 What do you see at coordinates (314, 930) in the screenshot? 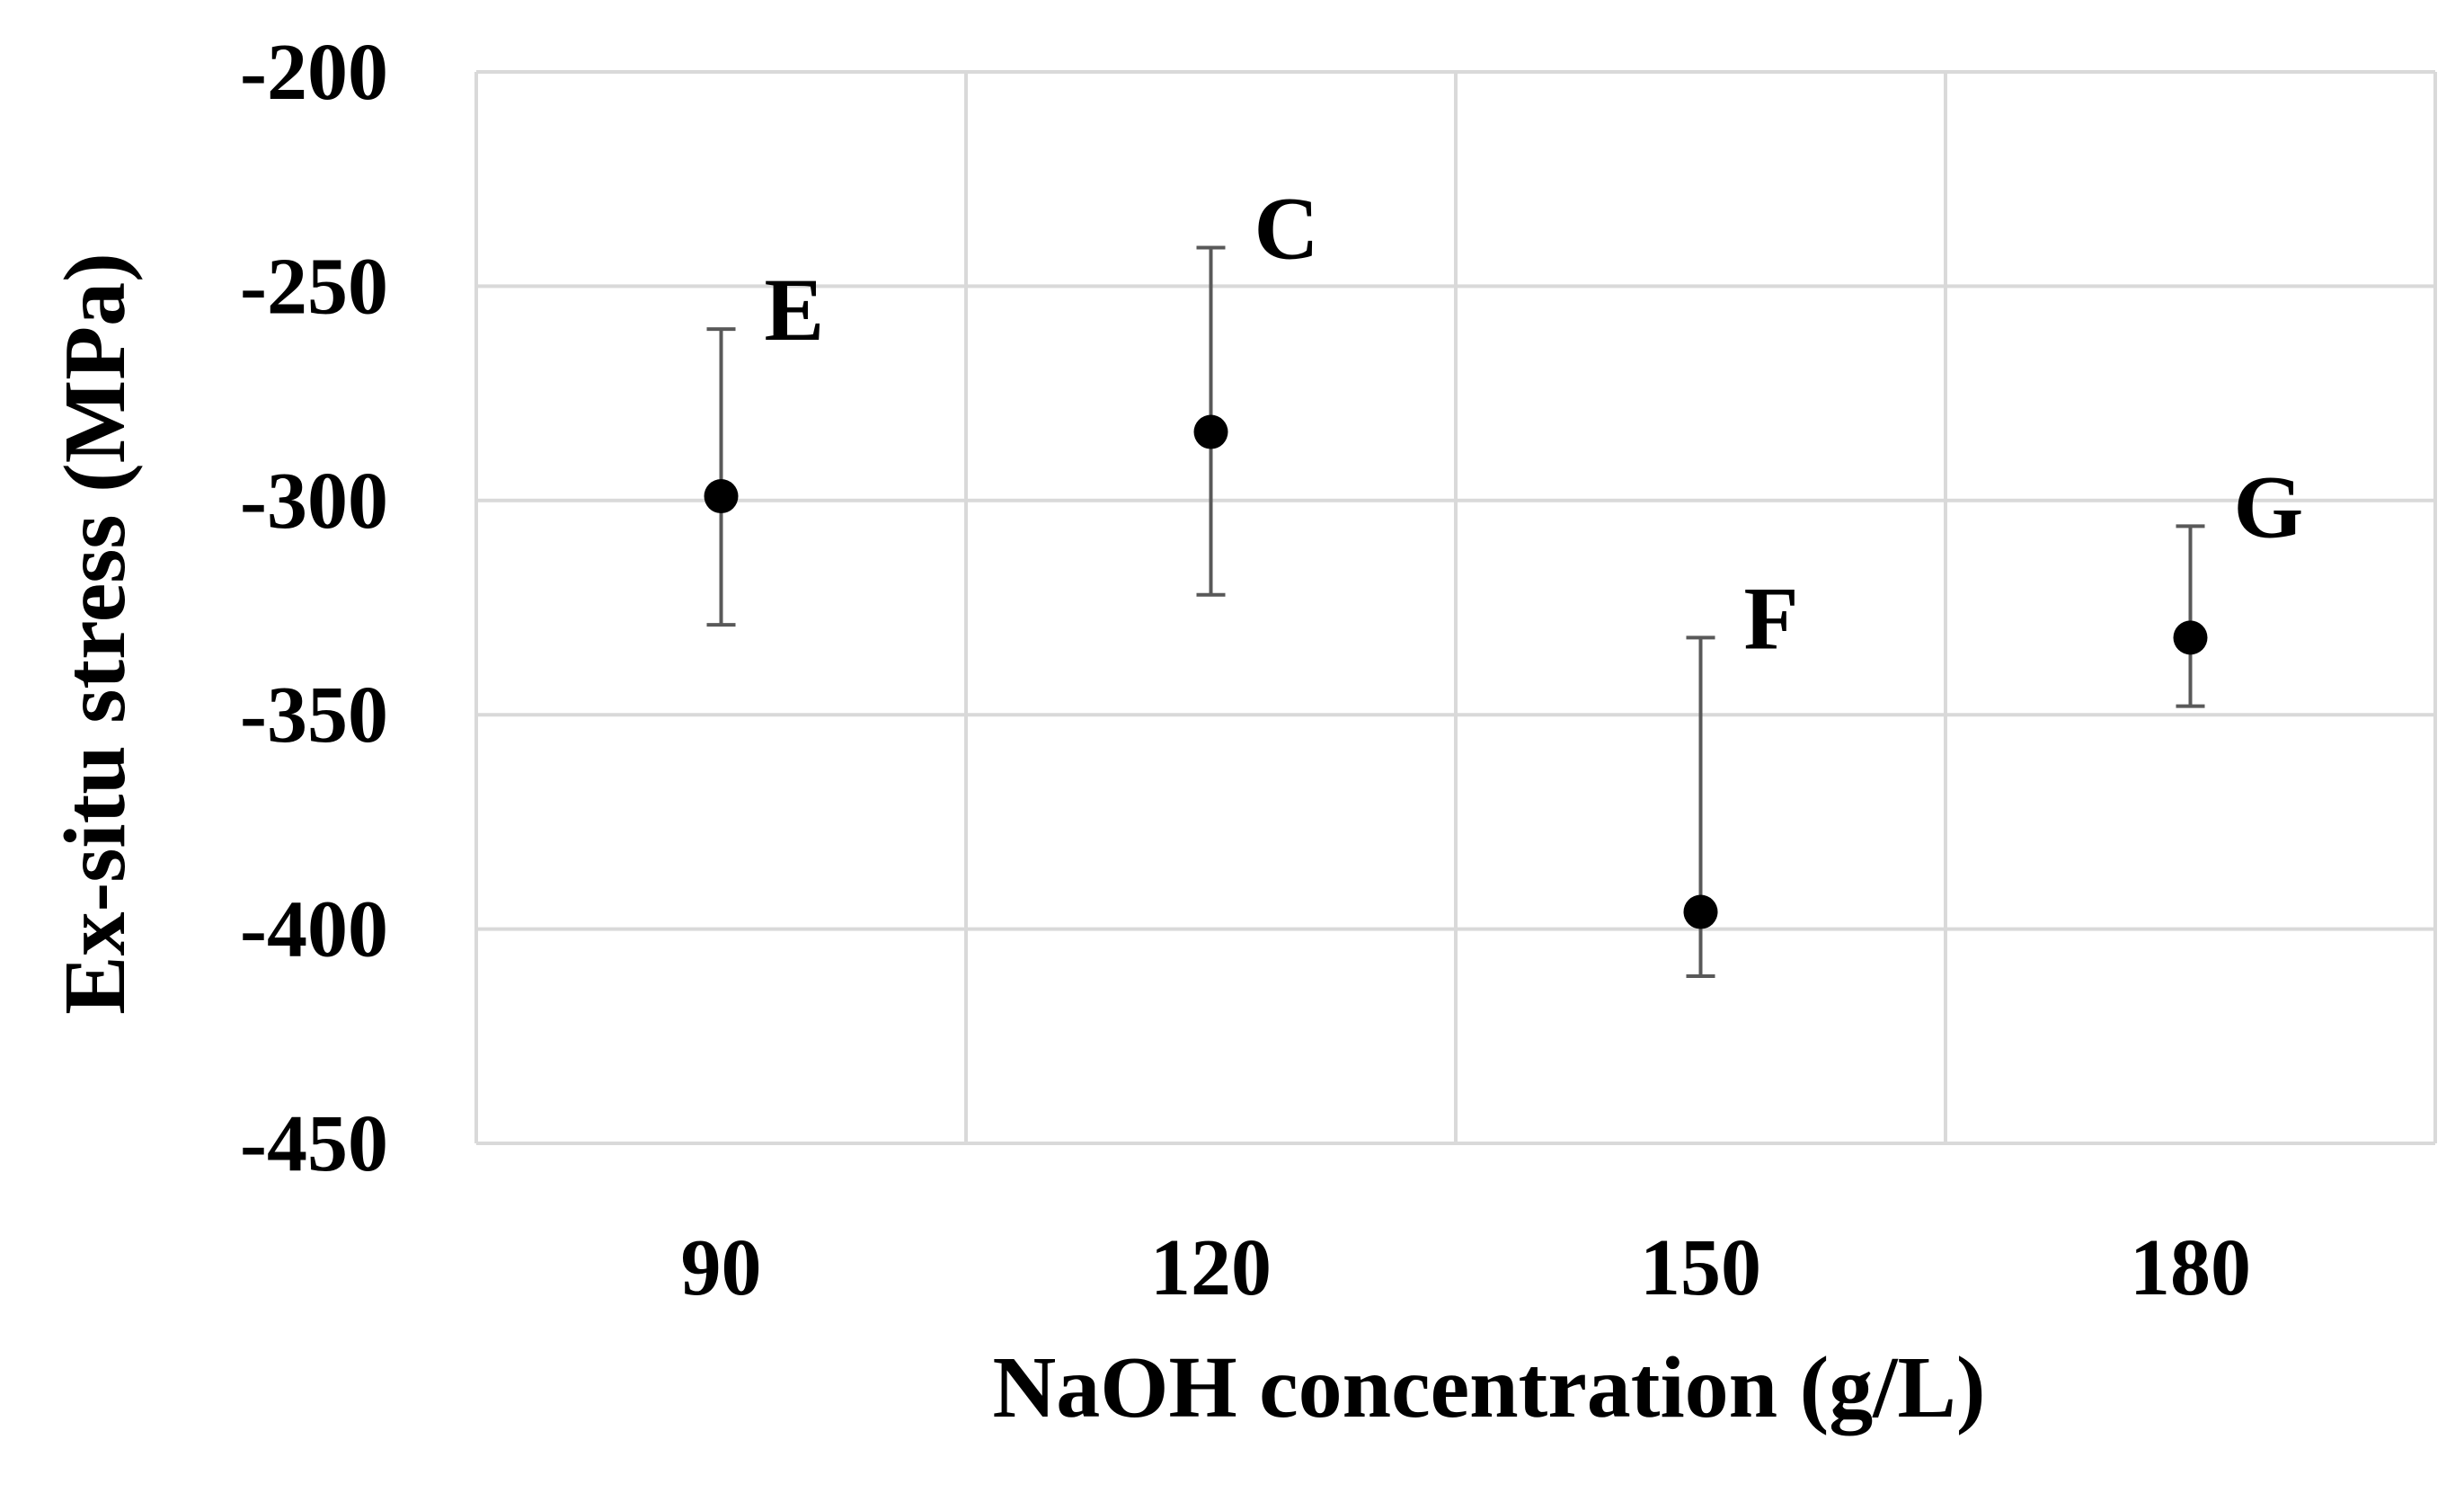
I see `y-tick-label: -400` at bounding box center [314, 930].